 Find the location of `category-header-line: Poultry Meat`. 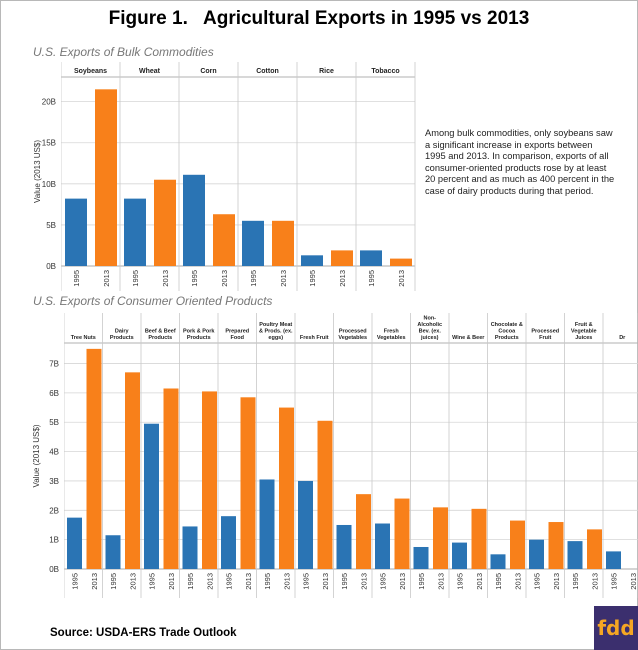

category-header-line: Poultry Meat is located at coordinates (275, 325).